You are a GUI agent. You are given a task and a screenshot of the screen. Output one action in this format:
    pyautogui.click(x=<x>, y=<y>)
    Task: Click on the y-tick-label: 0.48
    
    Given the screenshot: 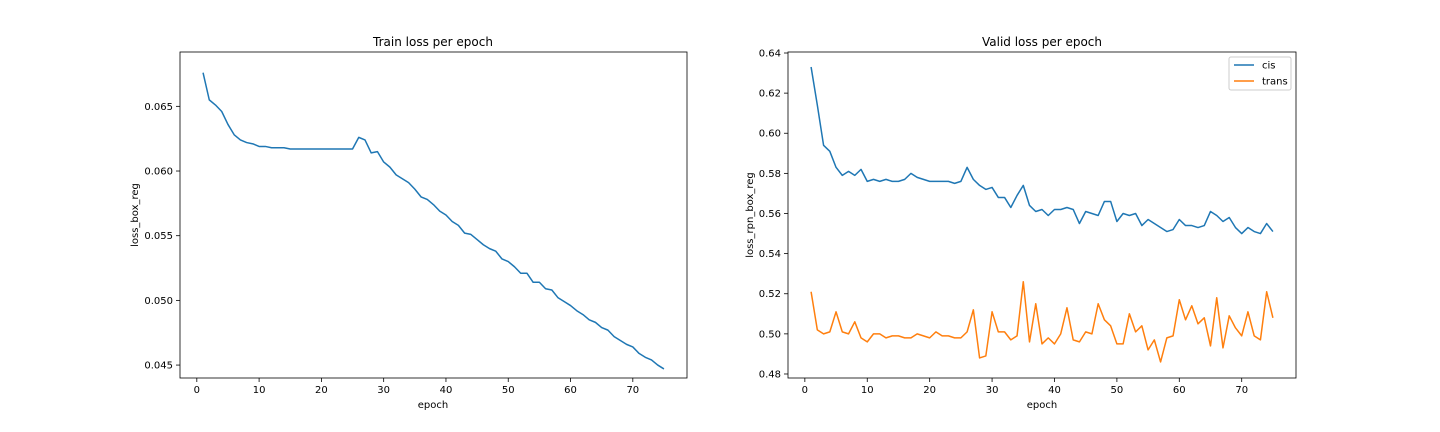 What is the action you would take?
    pyautogui.click(x=770, y=374)
    